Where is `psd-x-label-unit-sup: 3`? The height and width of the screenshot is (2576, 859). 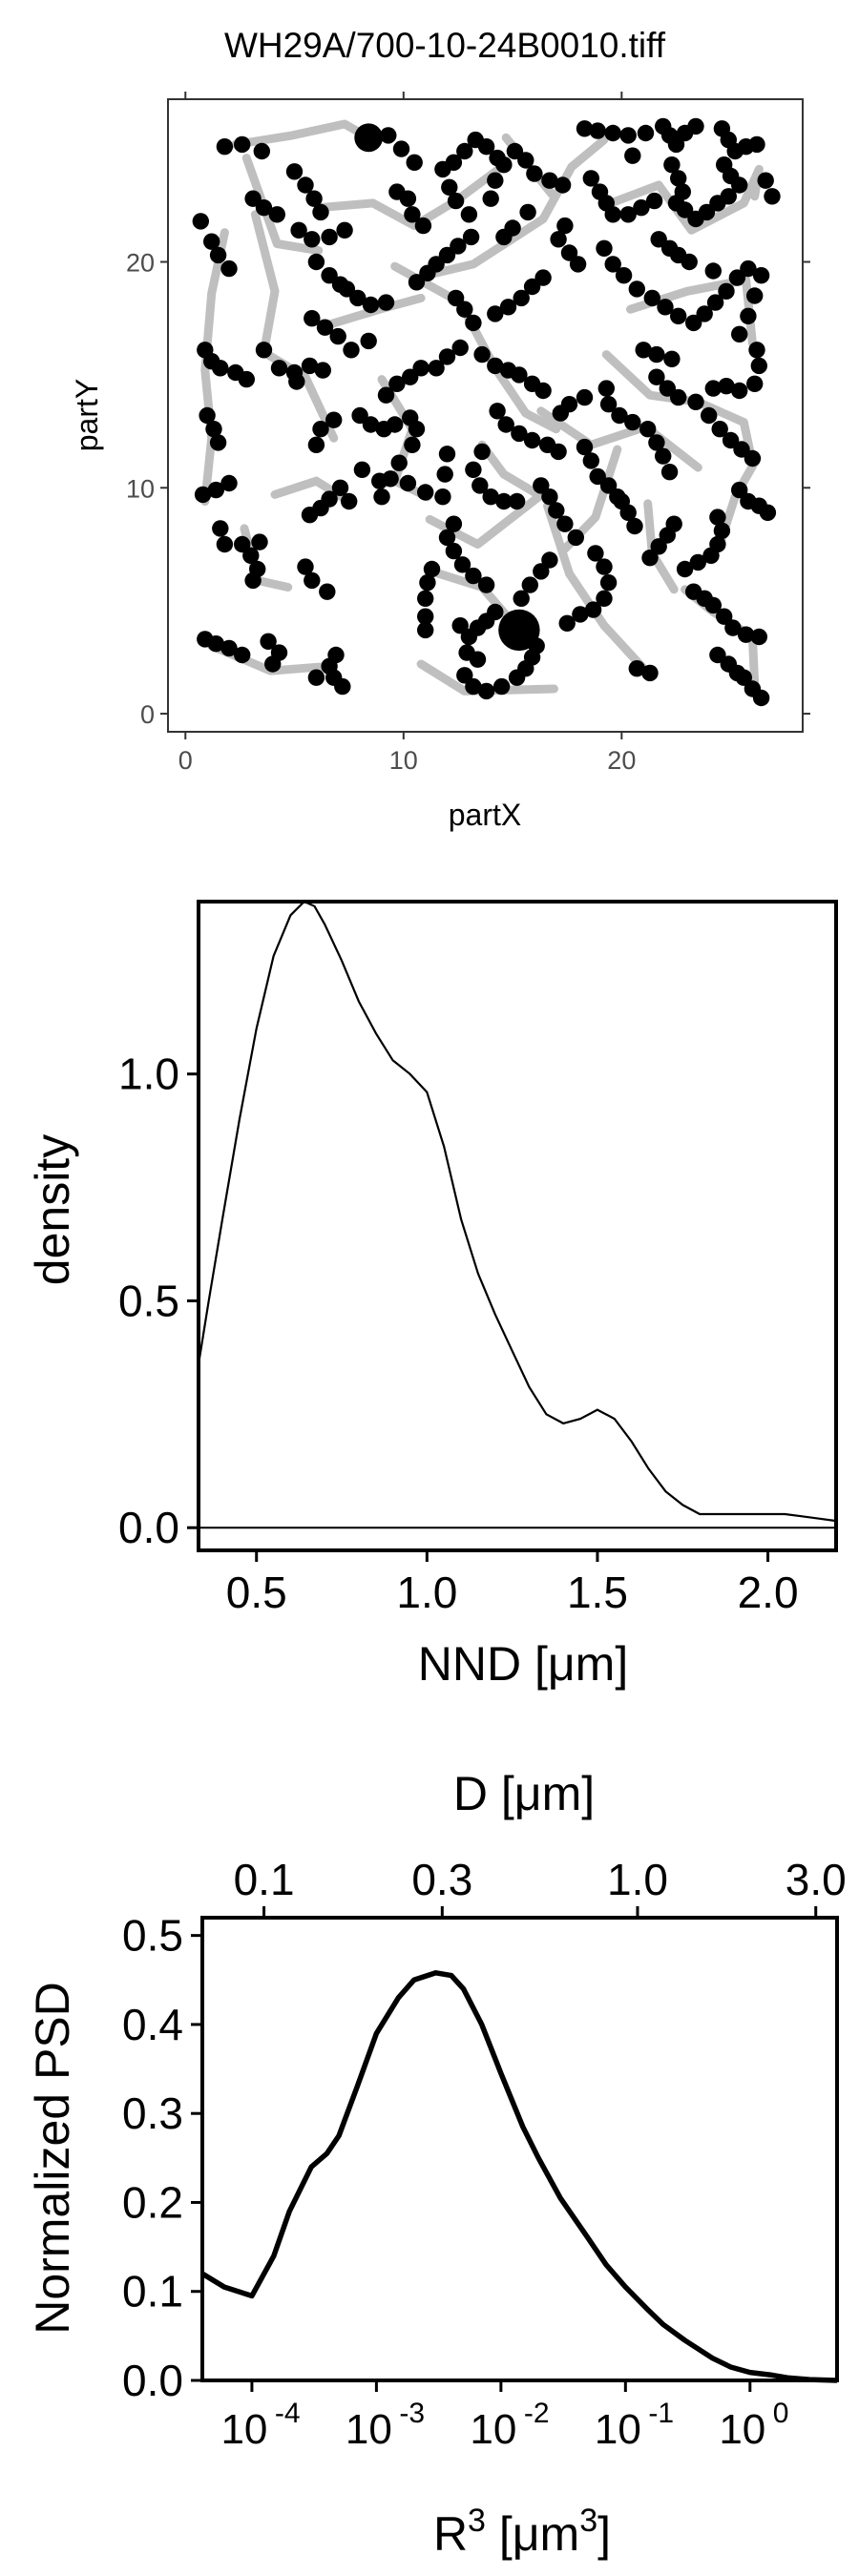
psd-x-label-unit-sup: 3 is located at coordinates (588, 2521).